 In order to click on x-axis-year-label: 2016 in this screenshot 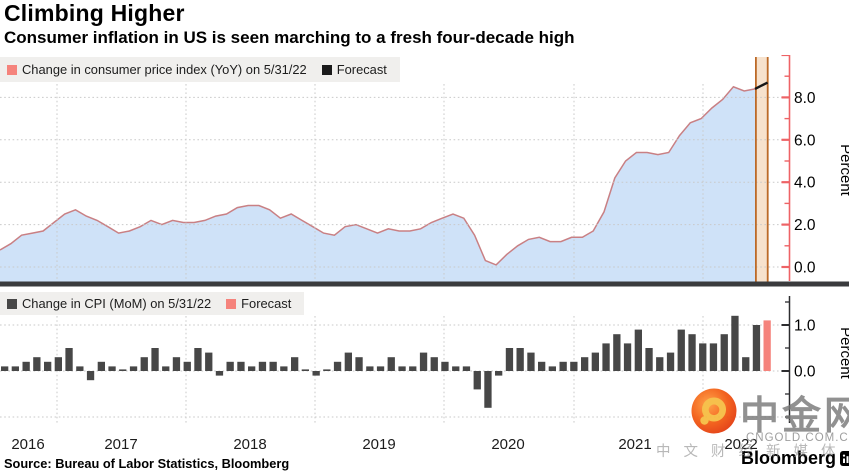, I will do `click(28, 444)`.